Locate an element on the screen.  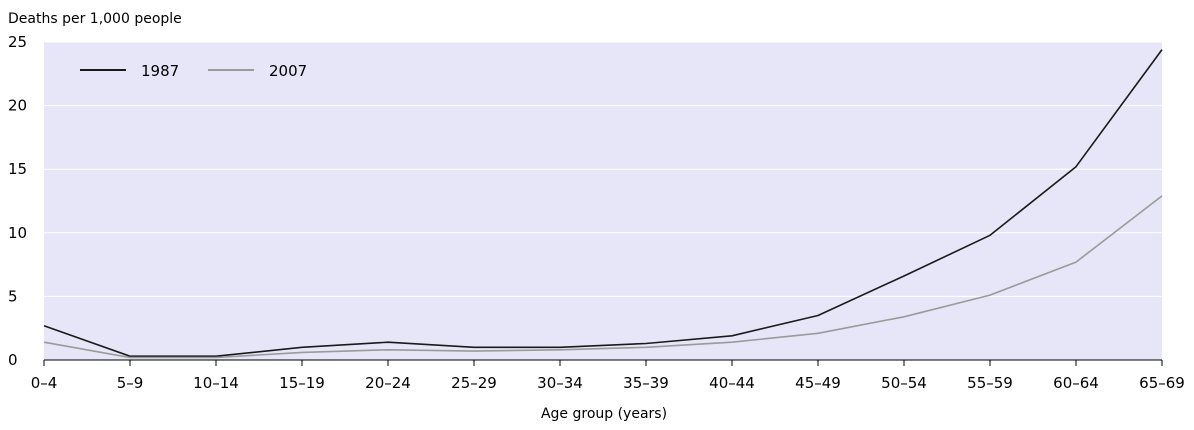
legend: 1987 2007 is located at coordinates (193, 71).